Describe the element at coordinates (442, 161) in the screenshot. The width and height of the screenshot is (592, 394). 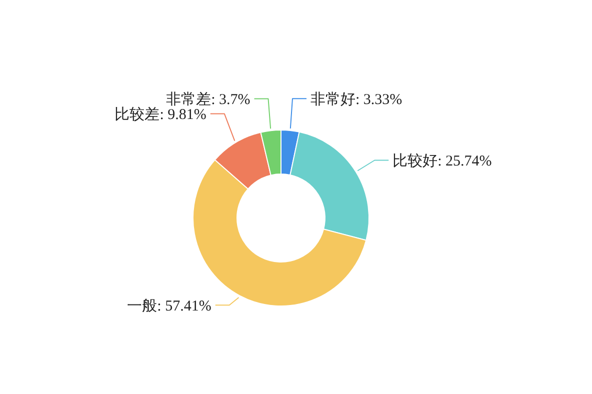
I see `slice-label: 比较好: 25.74%` at that location.